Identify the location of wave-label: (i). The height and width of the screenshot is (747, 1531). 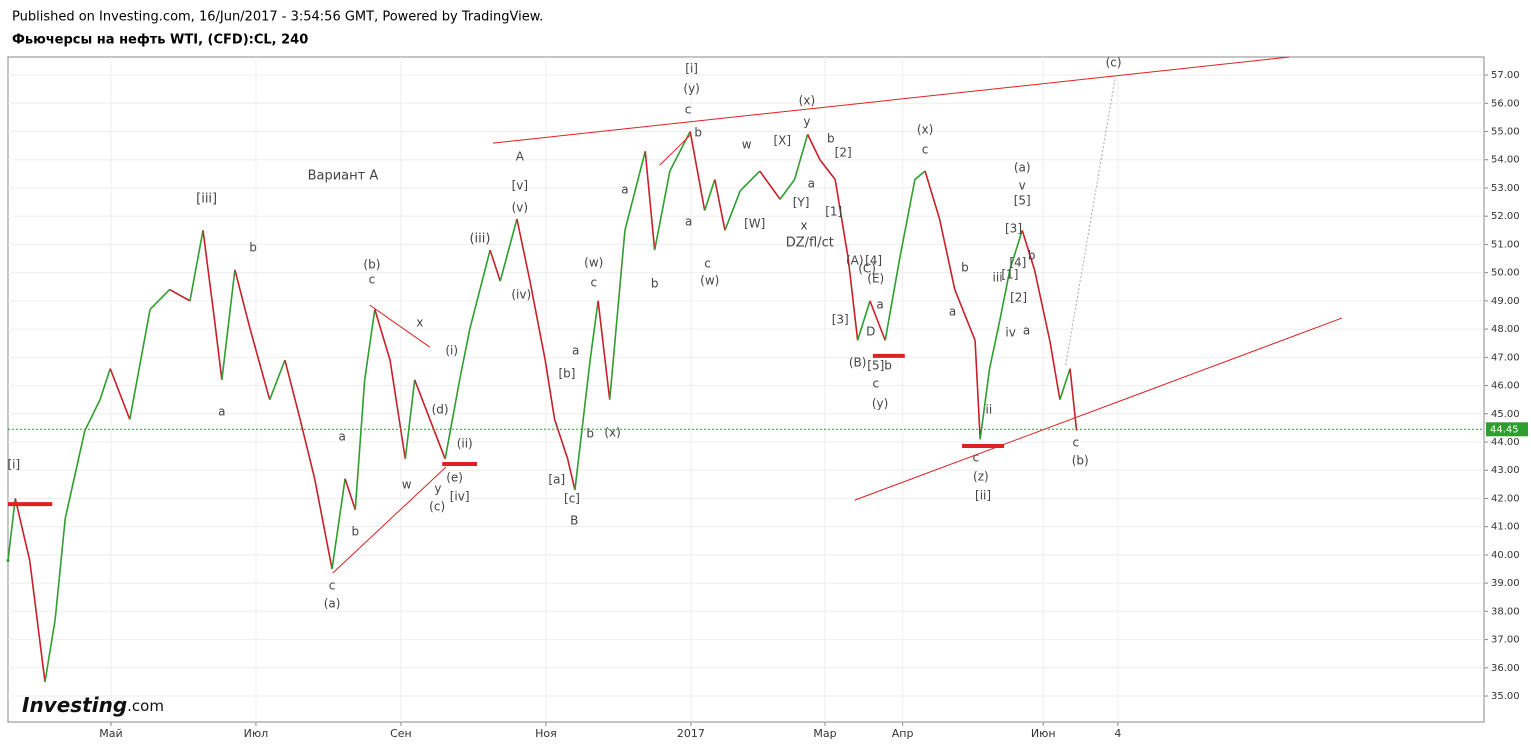
(451, 351).